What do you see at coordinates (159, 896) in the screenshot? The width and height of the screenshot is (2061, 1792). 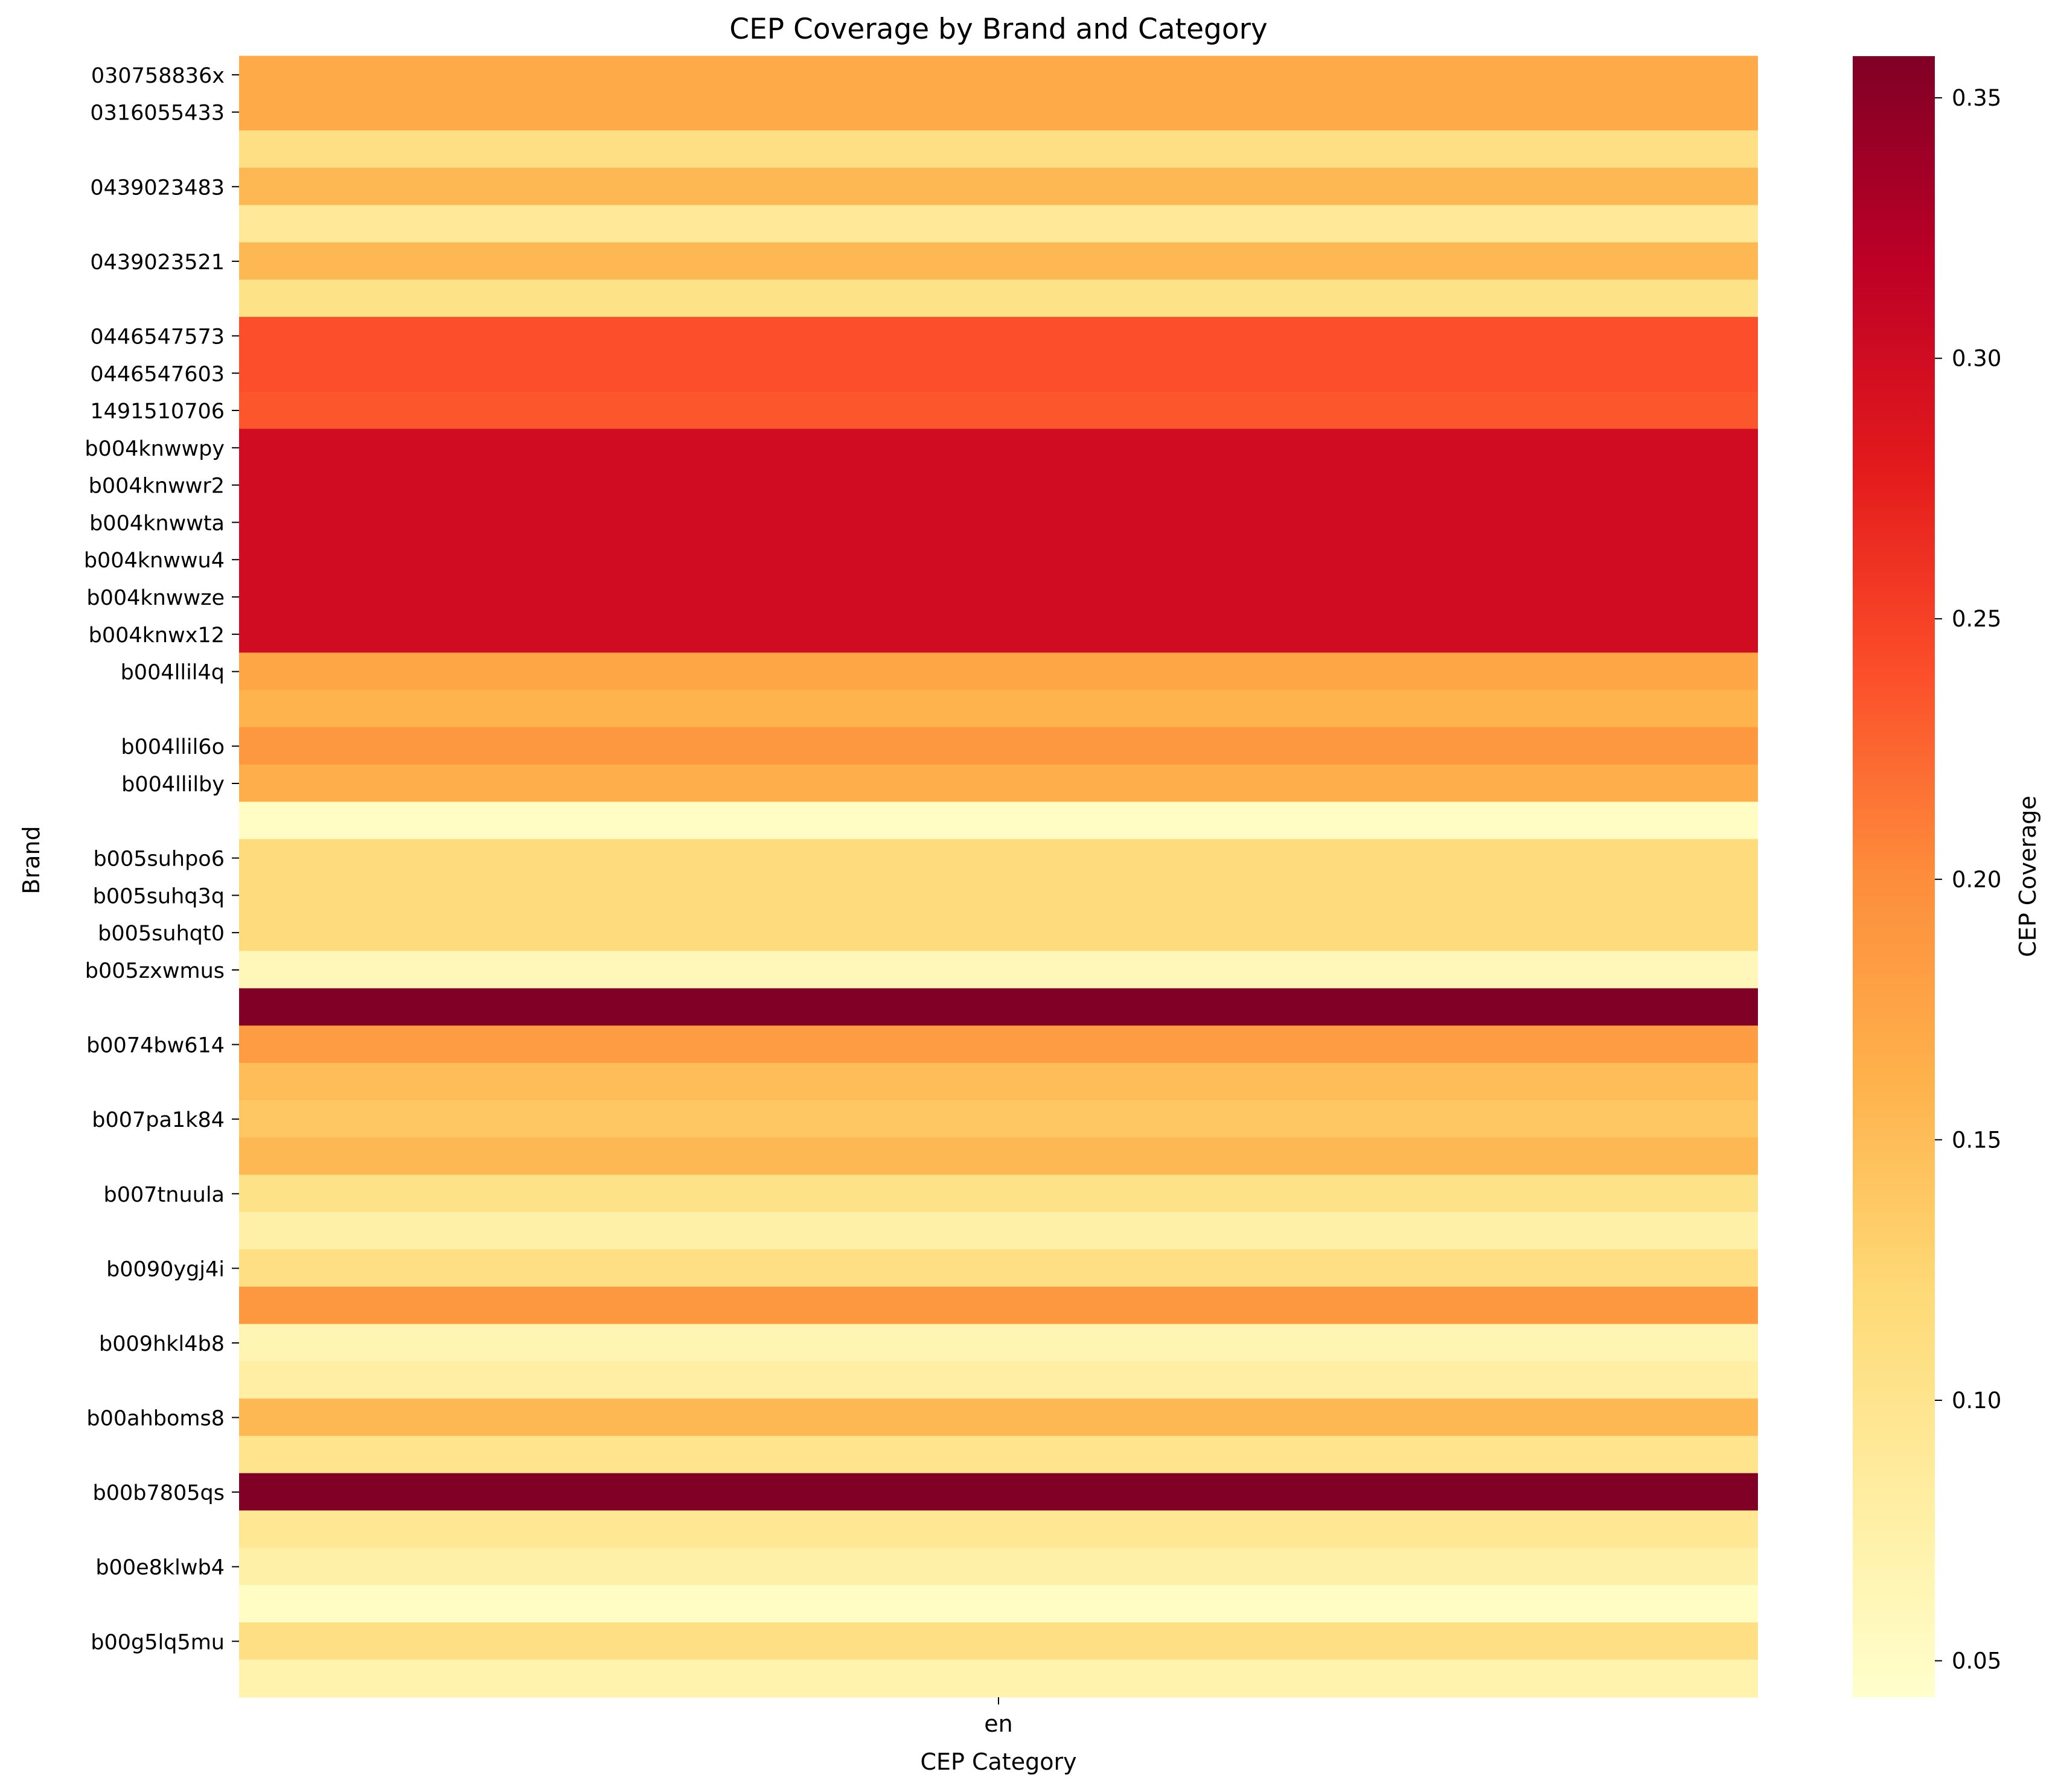 I see `y-tick-label: b005suhq3q` at bounding box center [159, 896].